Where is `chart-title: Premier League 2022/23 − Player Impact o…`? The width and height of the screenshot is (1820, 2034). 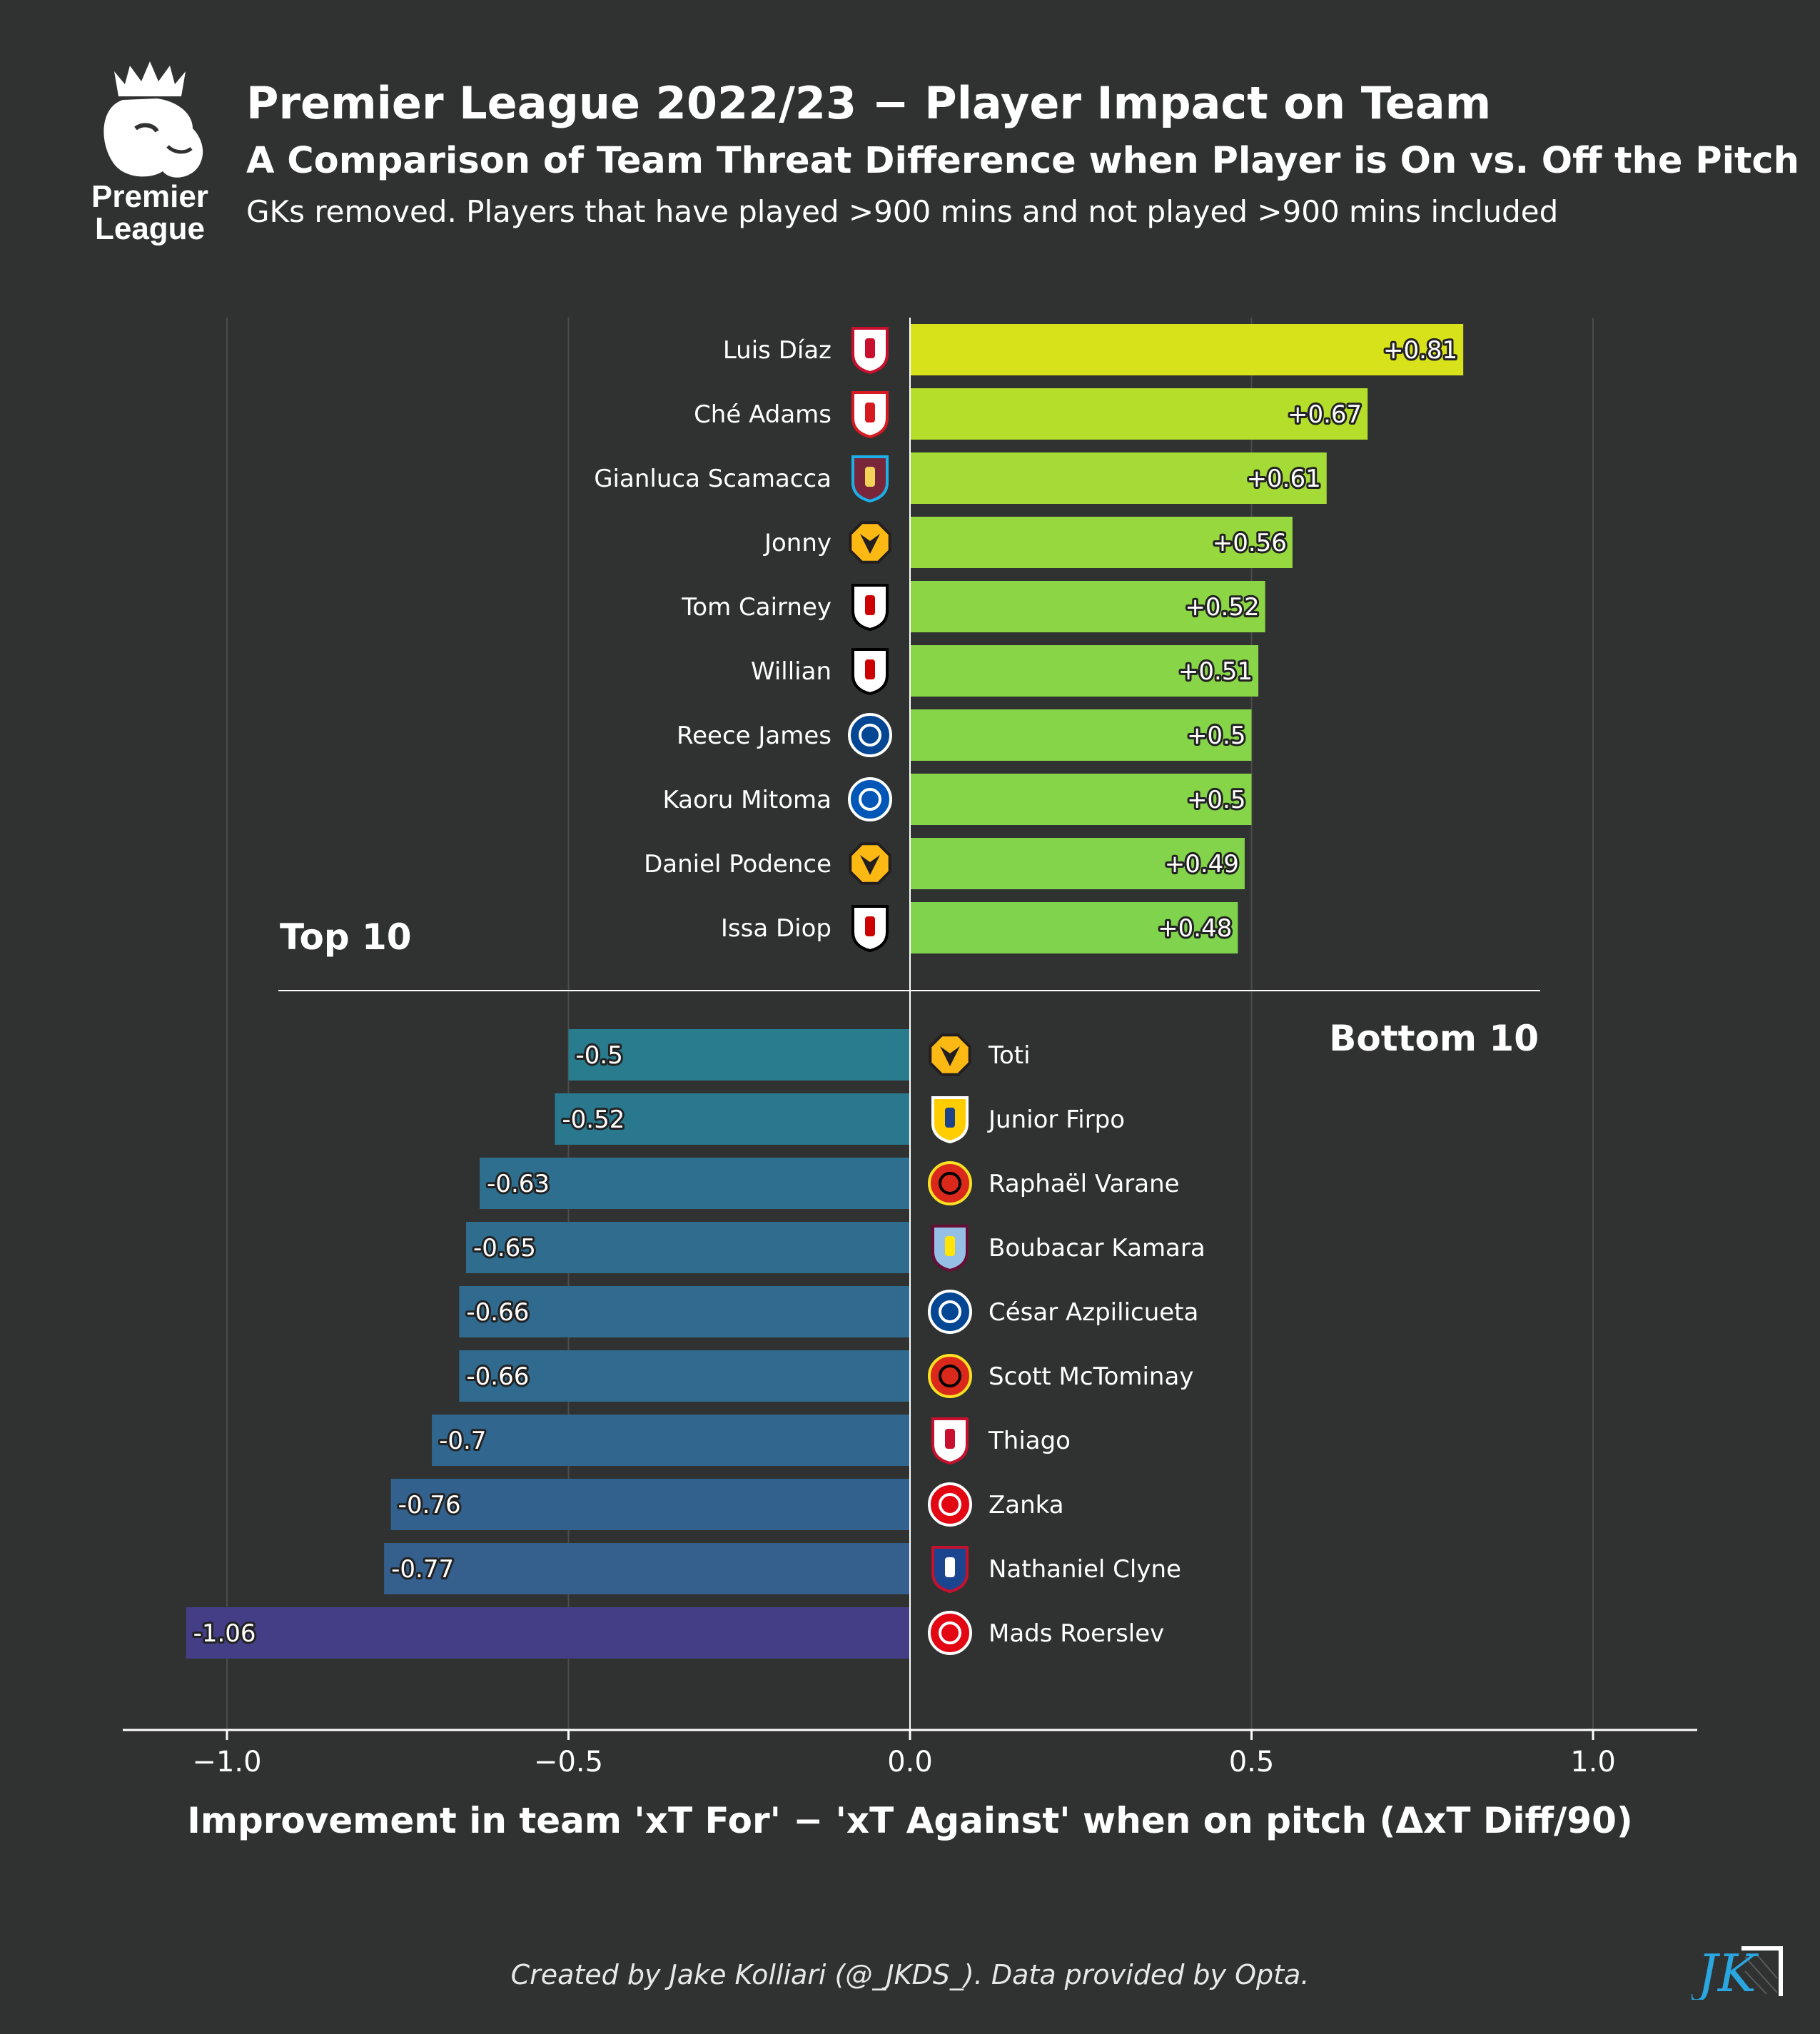
chart-title: Premier League 2022/23 − Player Impact o… is located at coordinates (869, 103).